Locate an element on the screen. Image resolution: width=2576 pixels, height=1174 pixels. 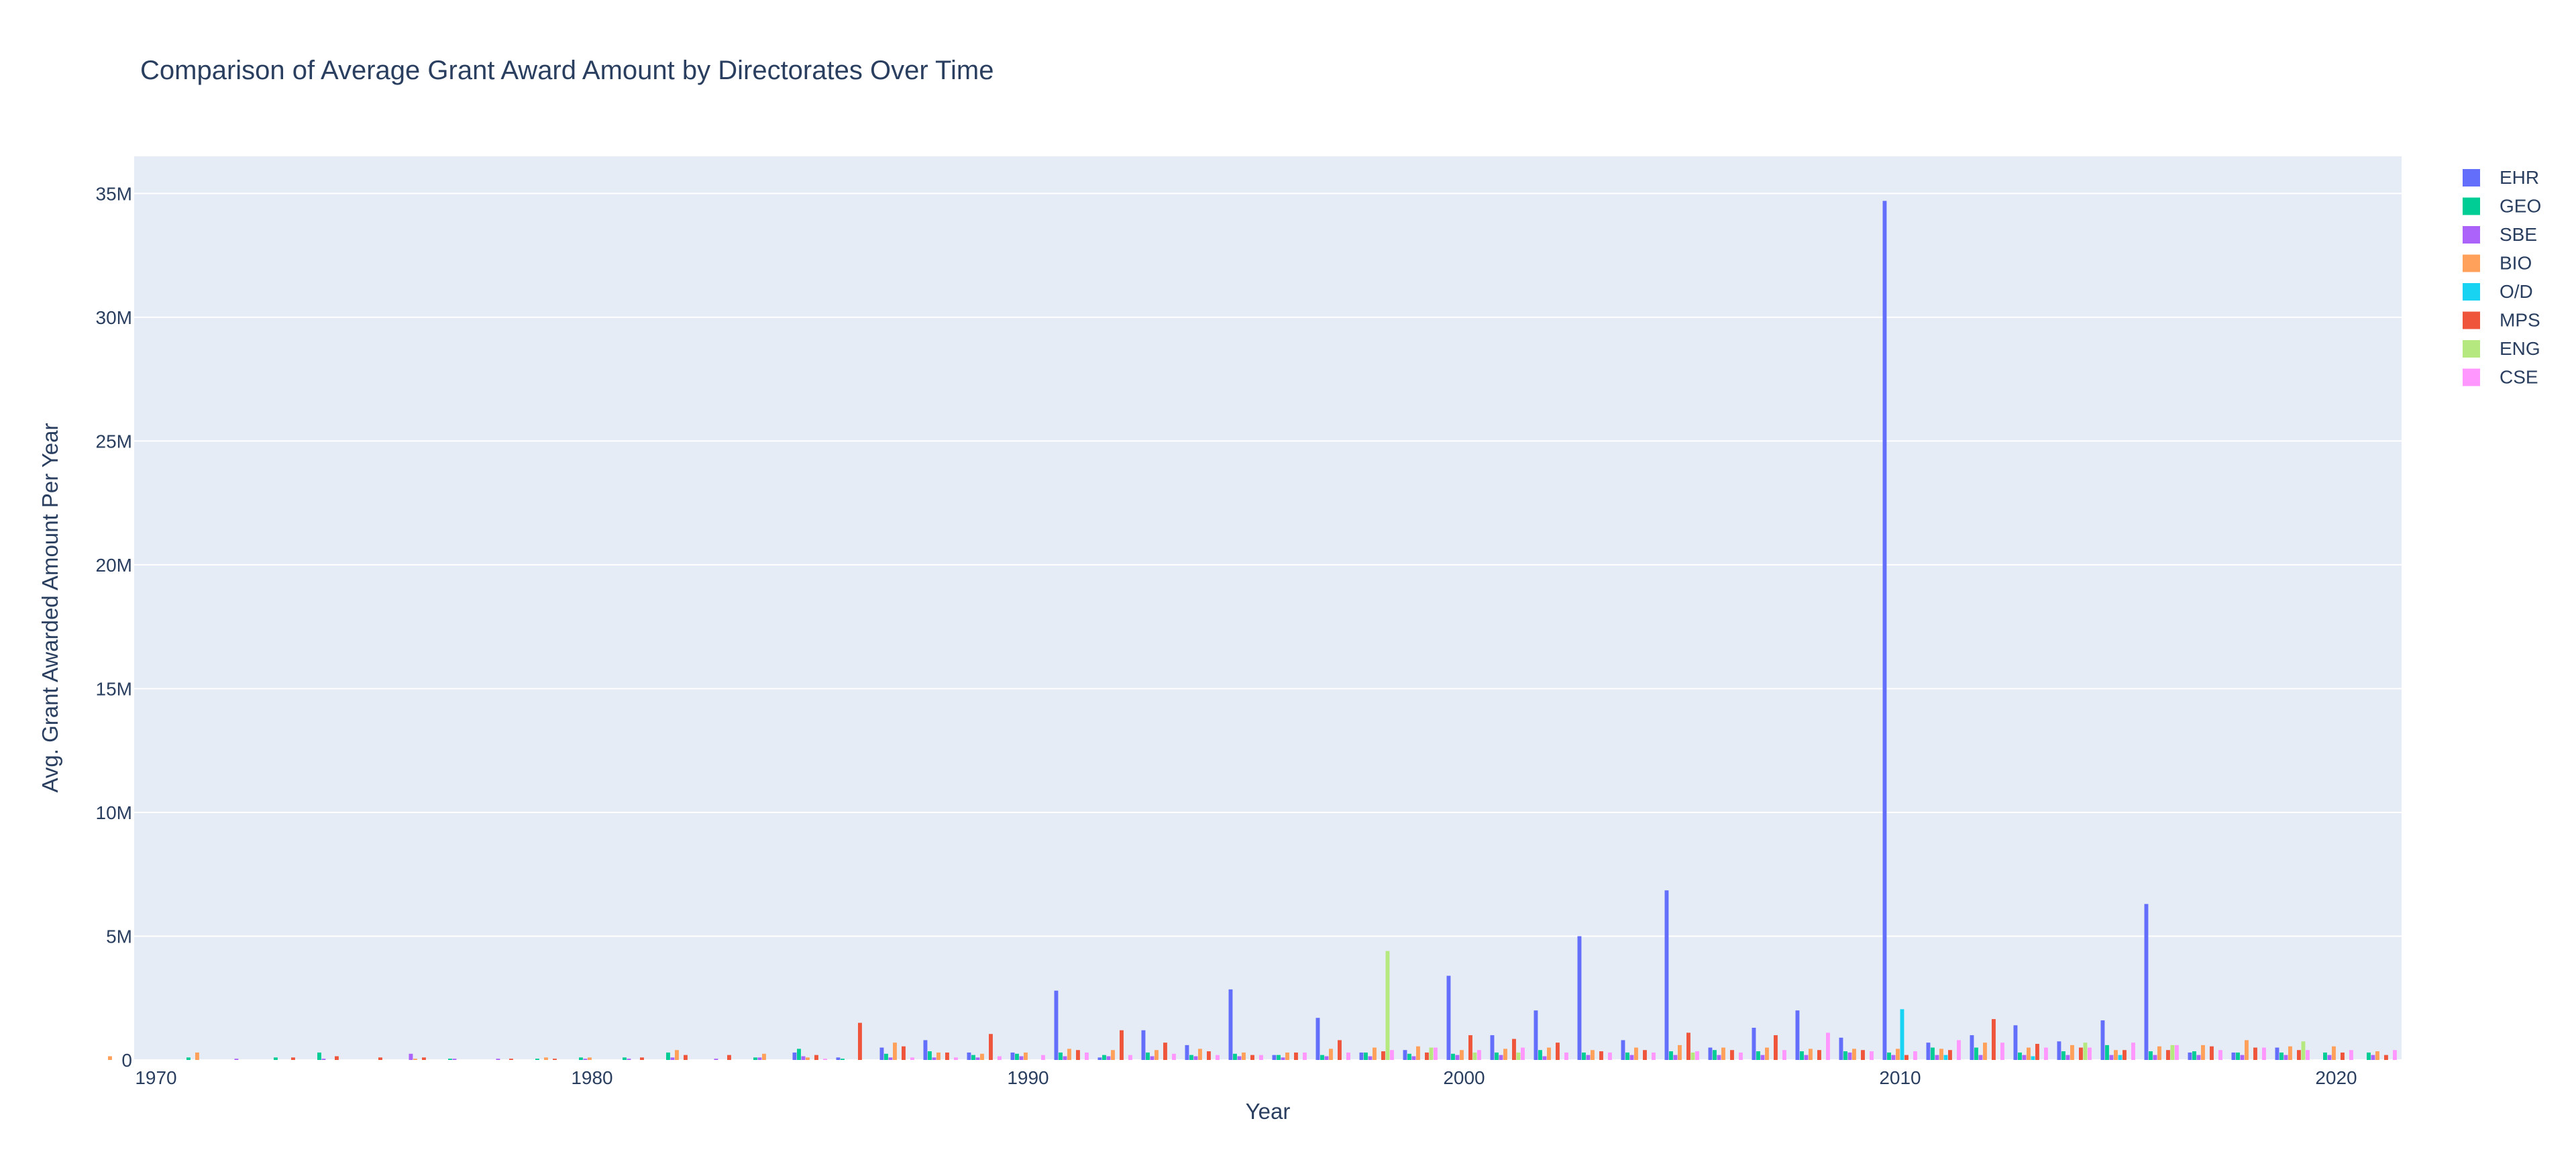
bar-bio-2016 is located at coordinates (2159, 1053).